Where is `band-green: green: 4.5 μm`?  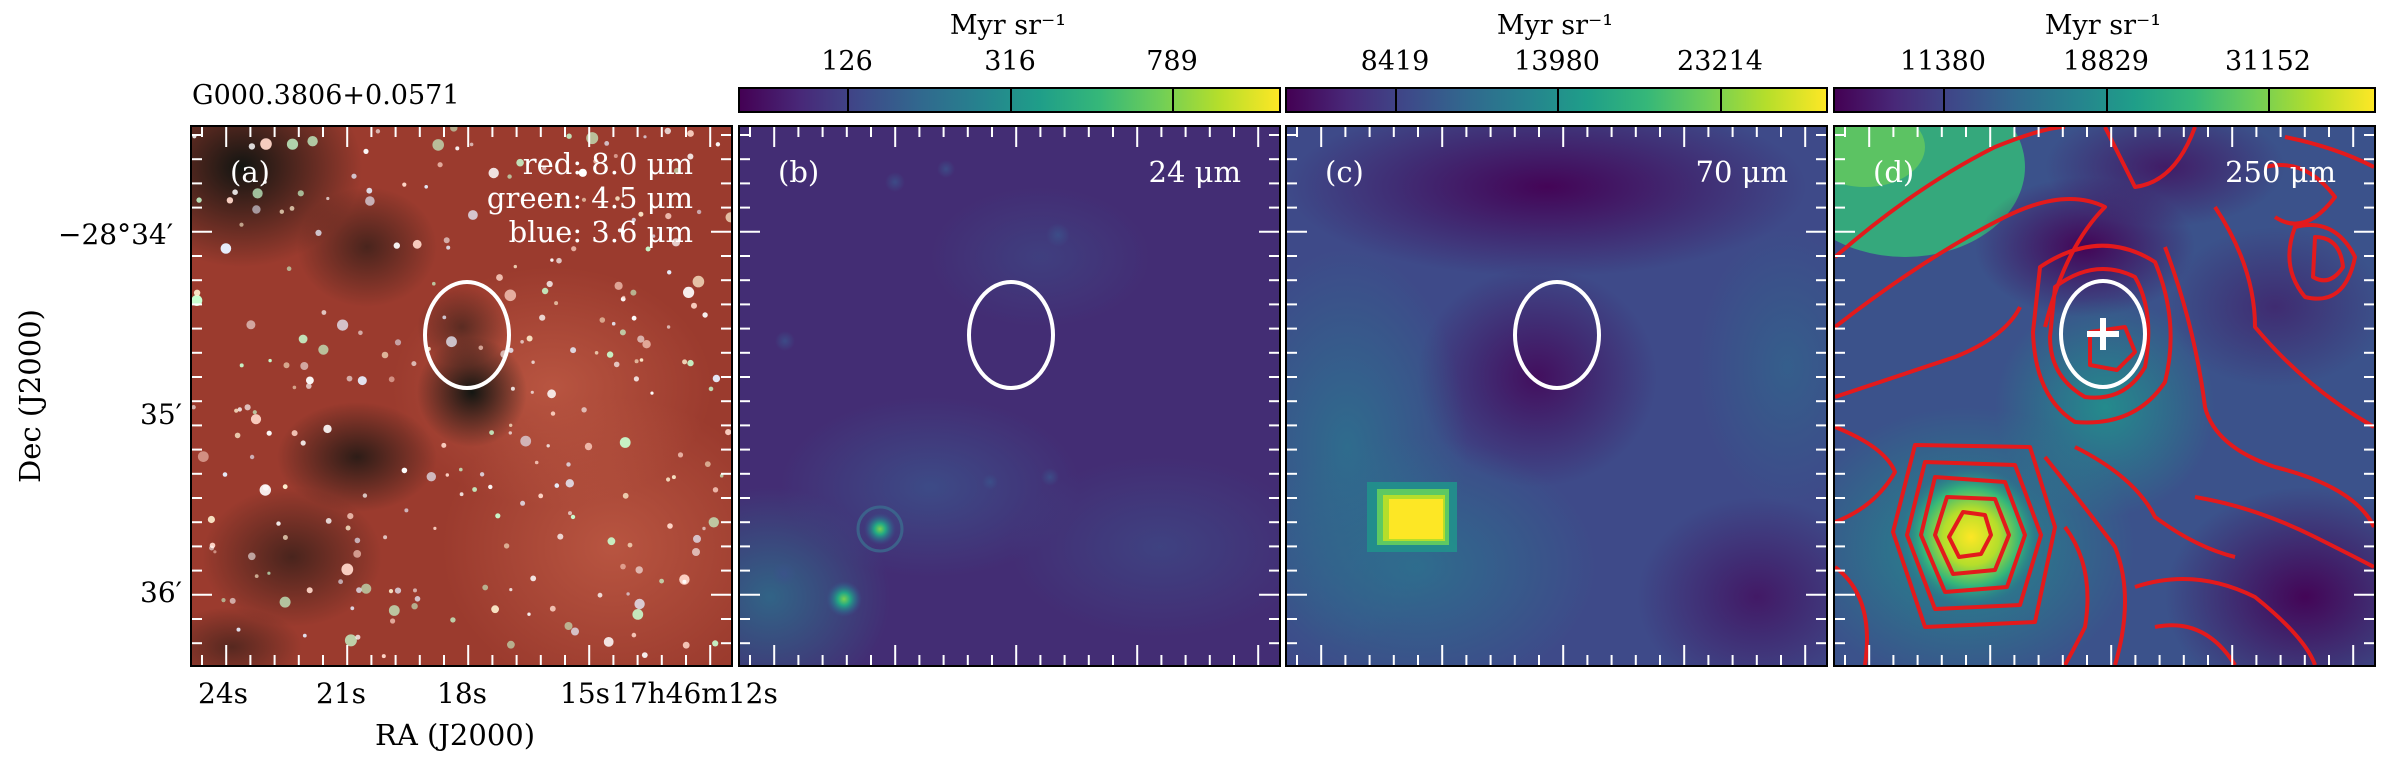
band-green: green: 4.5 μm is located at coordinates (589, 198).